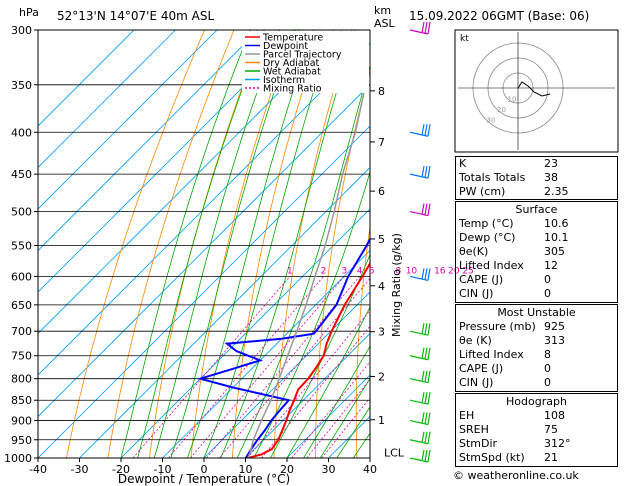 The image size is (629, 486). What do you see at coordinates (512, 100) in the screenshot?
I see `hodograph-ring-label: 10` at bounding box center [512, 100].